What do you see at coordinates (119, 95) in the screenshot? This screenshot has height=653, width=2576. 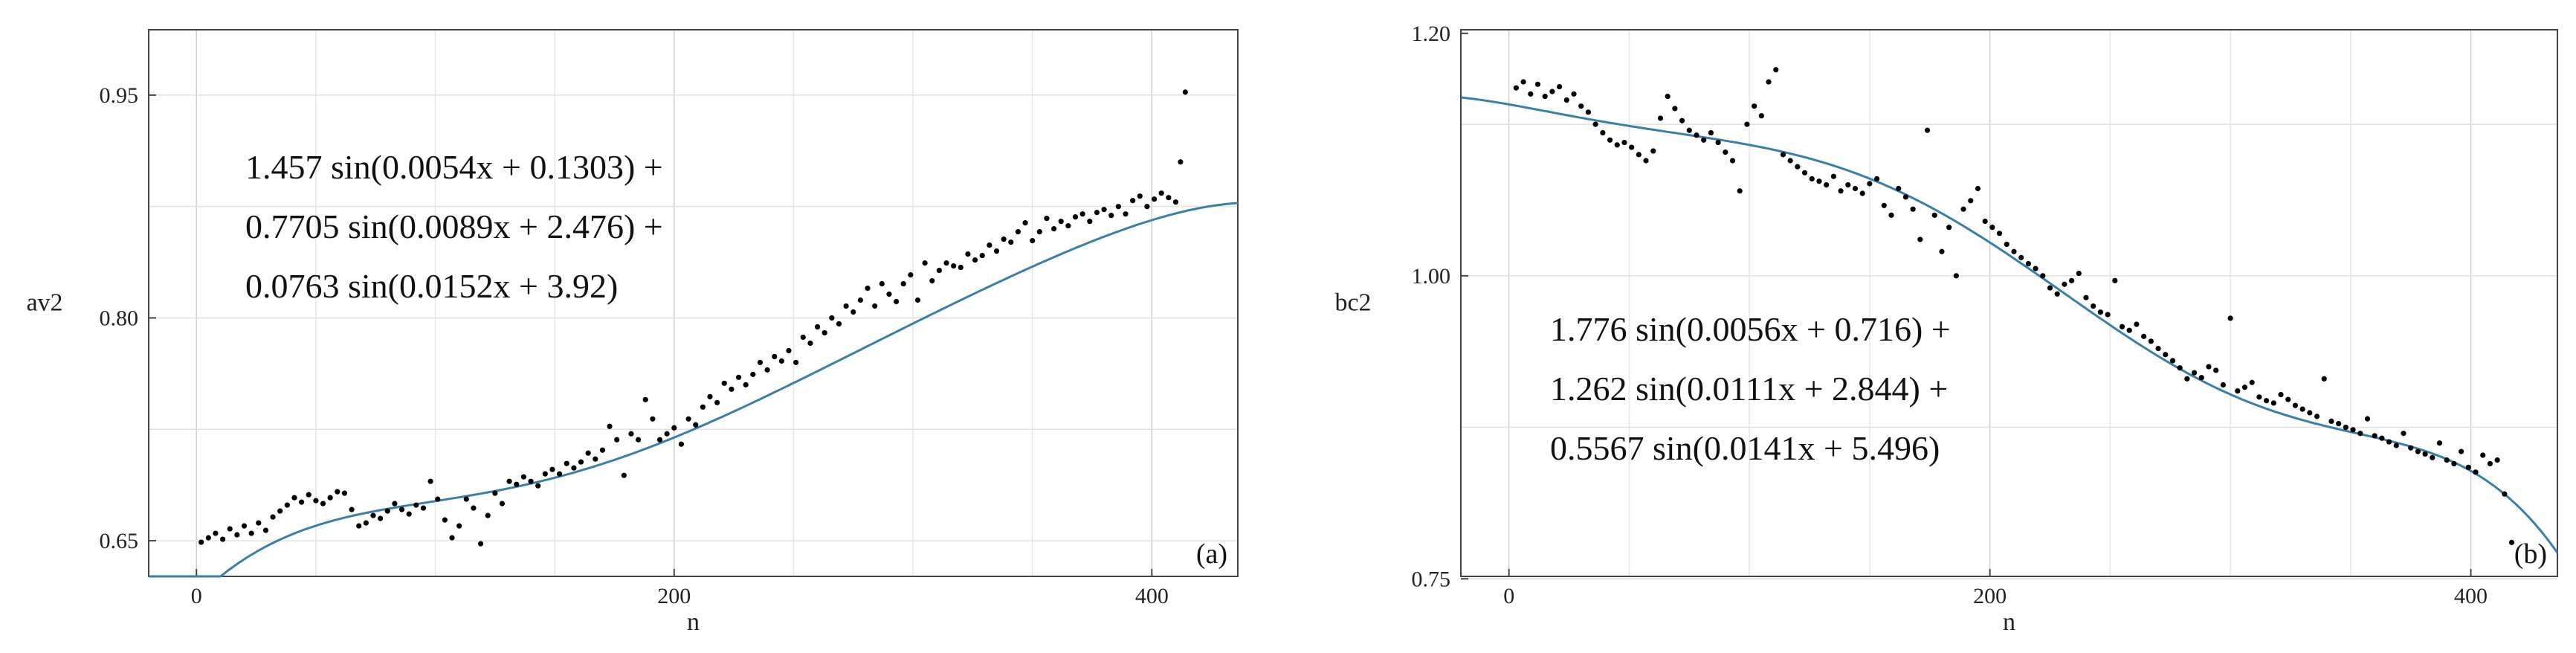 I see `y-tick-label-a: 0.95` at bounding box center [119, 95].